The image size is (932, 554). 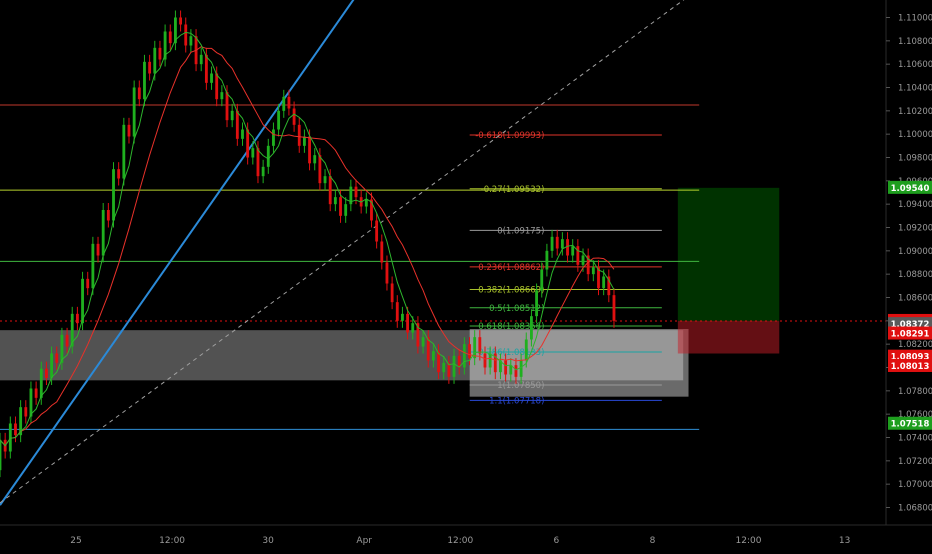 I want to click on fib-level-label-9: 1.1(1.07718), so click(x=516, y=401).